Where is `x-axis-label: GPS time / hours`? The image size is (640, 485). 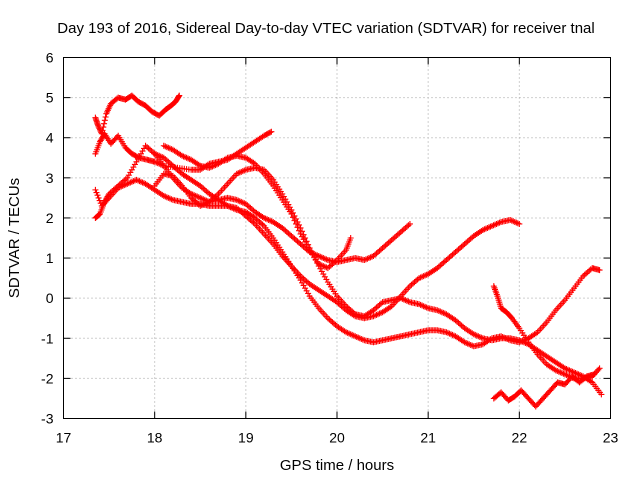
x-axis-label: GPS time / hours is located at coordinates (337, 465).